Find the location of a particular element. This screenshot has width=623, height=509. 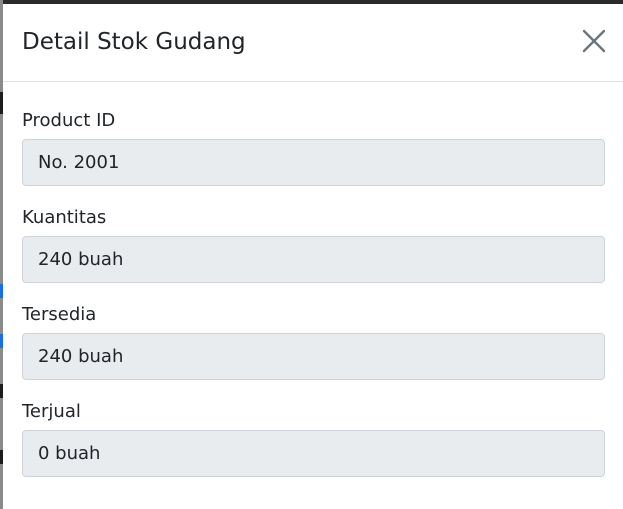

close-icon is located at coordinates (594, 41).